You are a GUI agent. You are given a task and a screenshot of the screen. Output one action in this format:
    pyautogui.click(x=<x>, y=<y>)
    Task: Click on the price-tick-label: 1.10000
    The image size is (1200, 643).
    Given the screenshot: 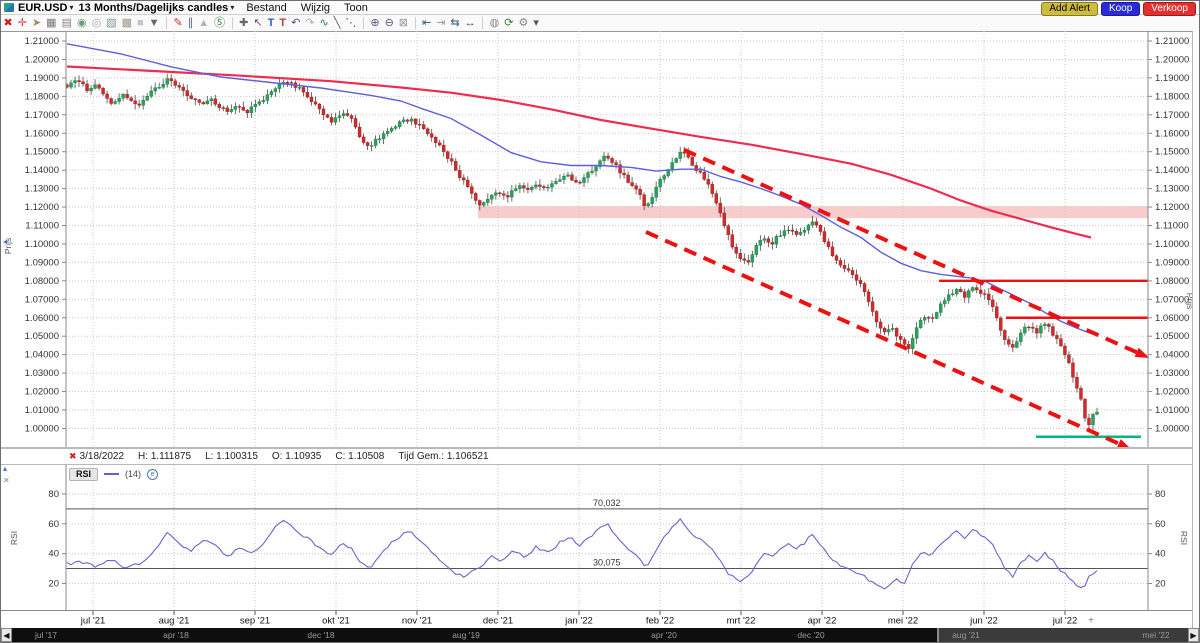 What is the action you would take?
    pyautogui.click(x=42, y=244)
    